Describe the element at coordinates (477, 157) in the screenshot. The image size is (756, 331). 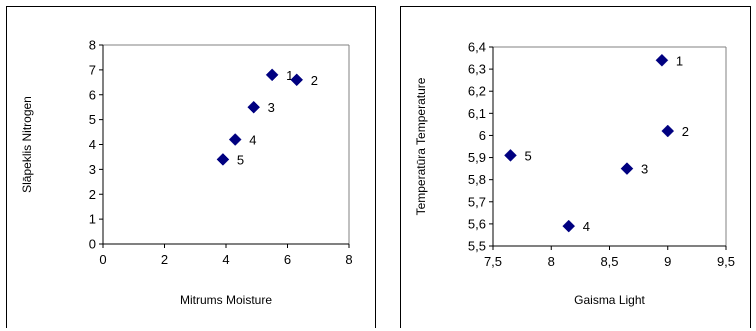
I see `y-tick-label: 5,9` at that location.